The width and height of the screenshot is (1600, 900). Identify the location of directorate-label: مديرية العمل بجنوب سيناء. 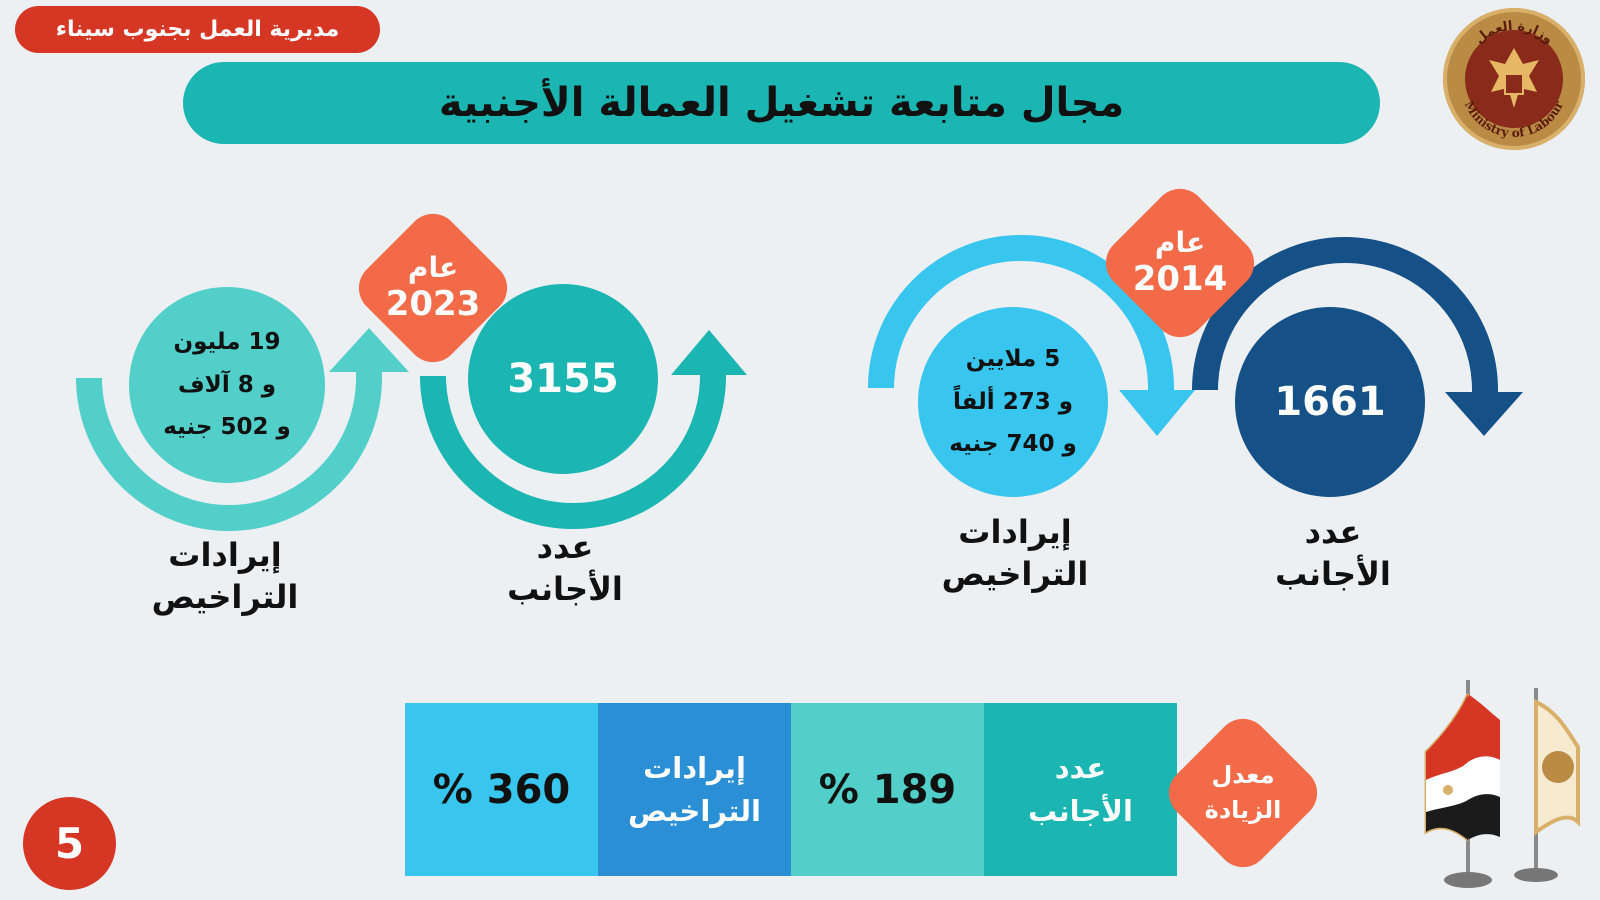
(197, 29).